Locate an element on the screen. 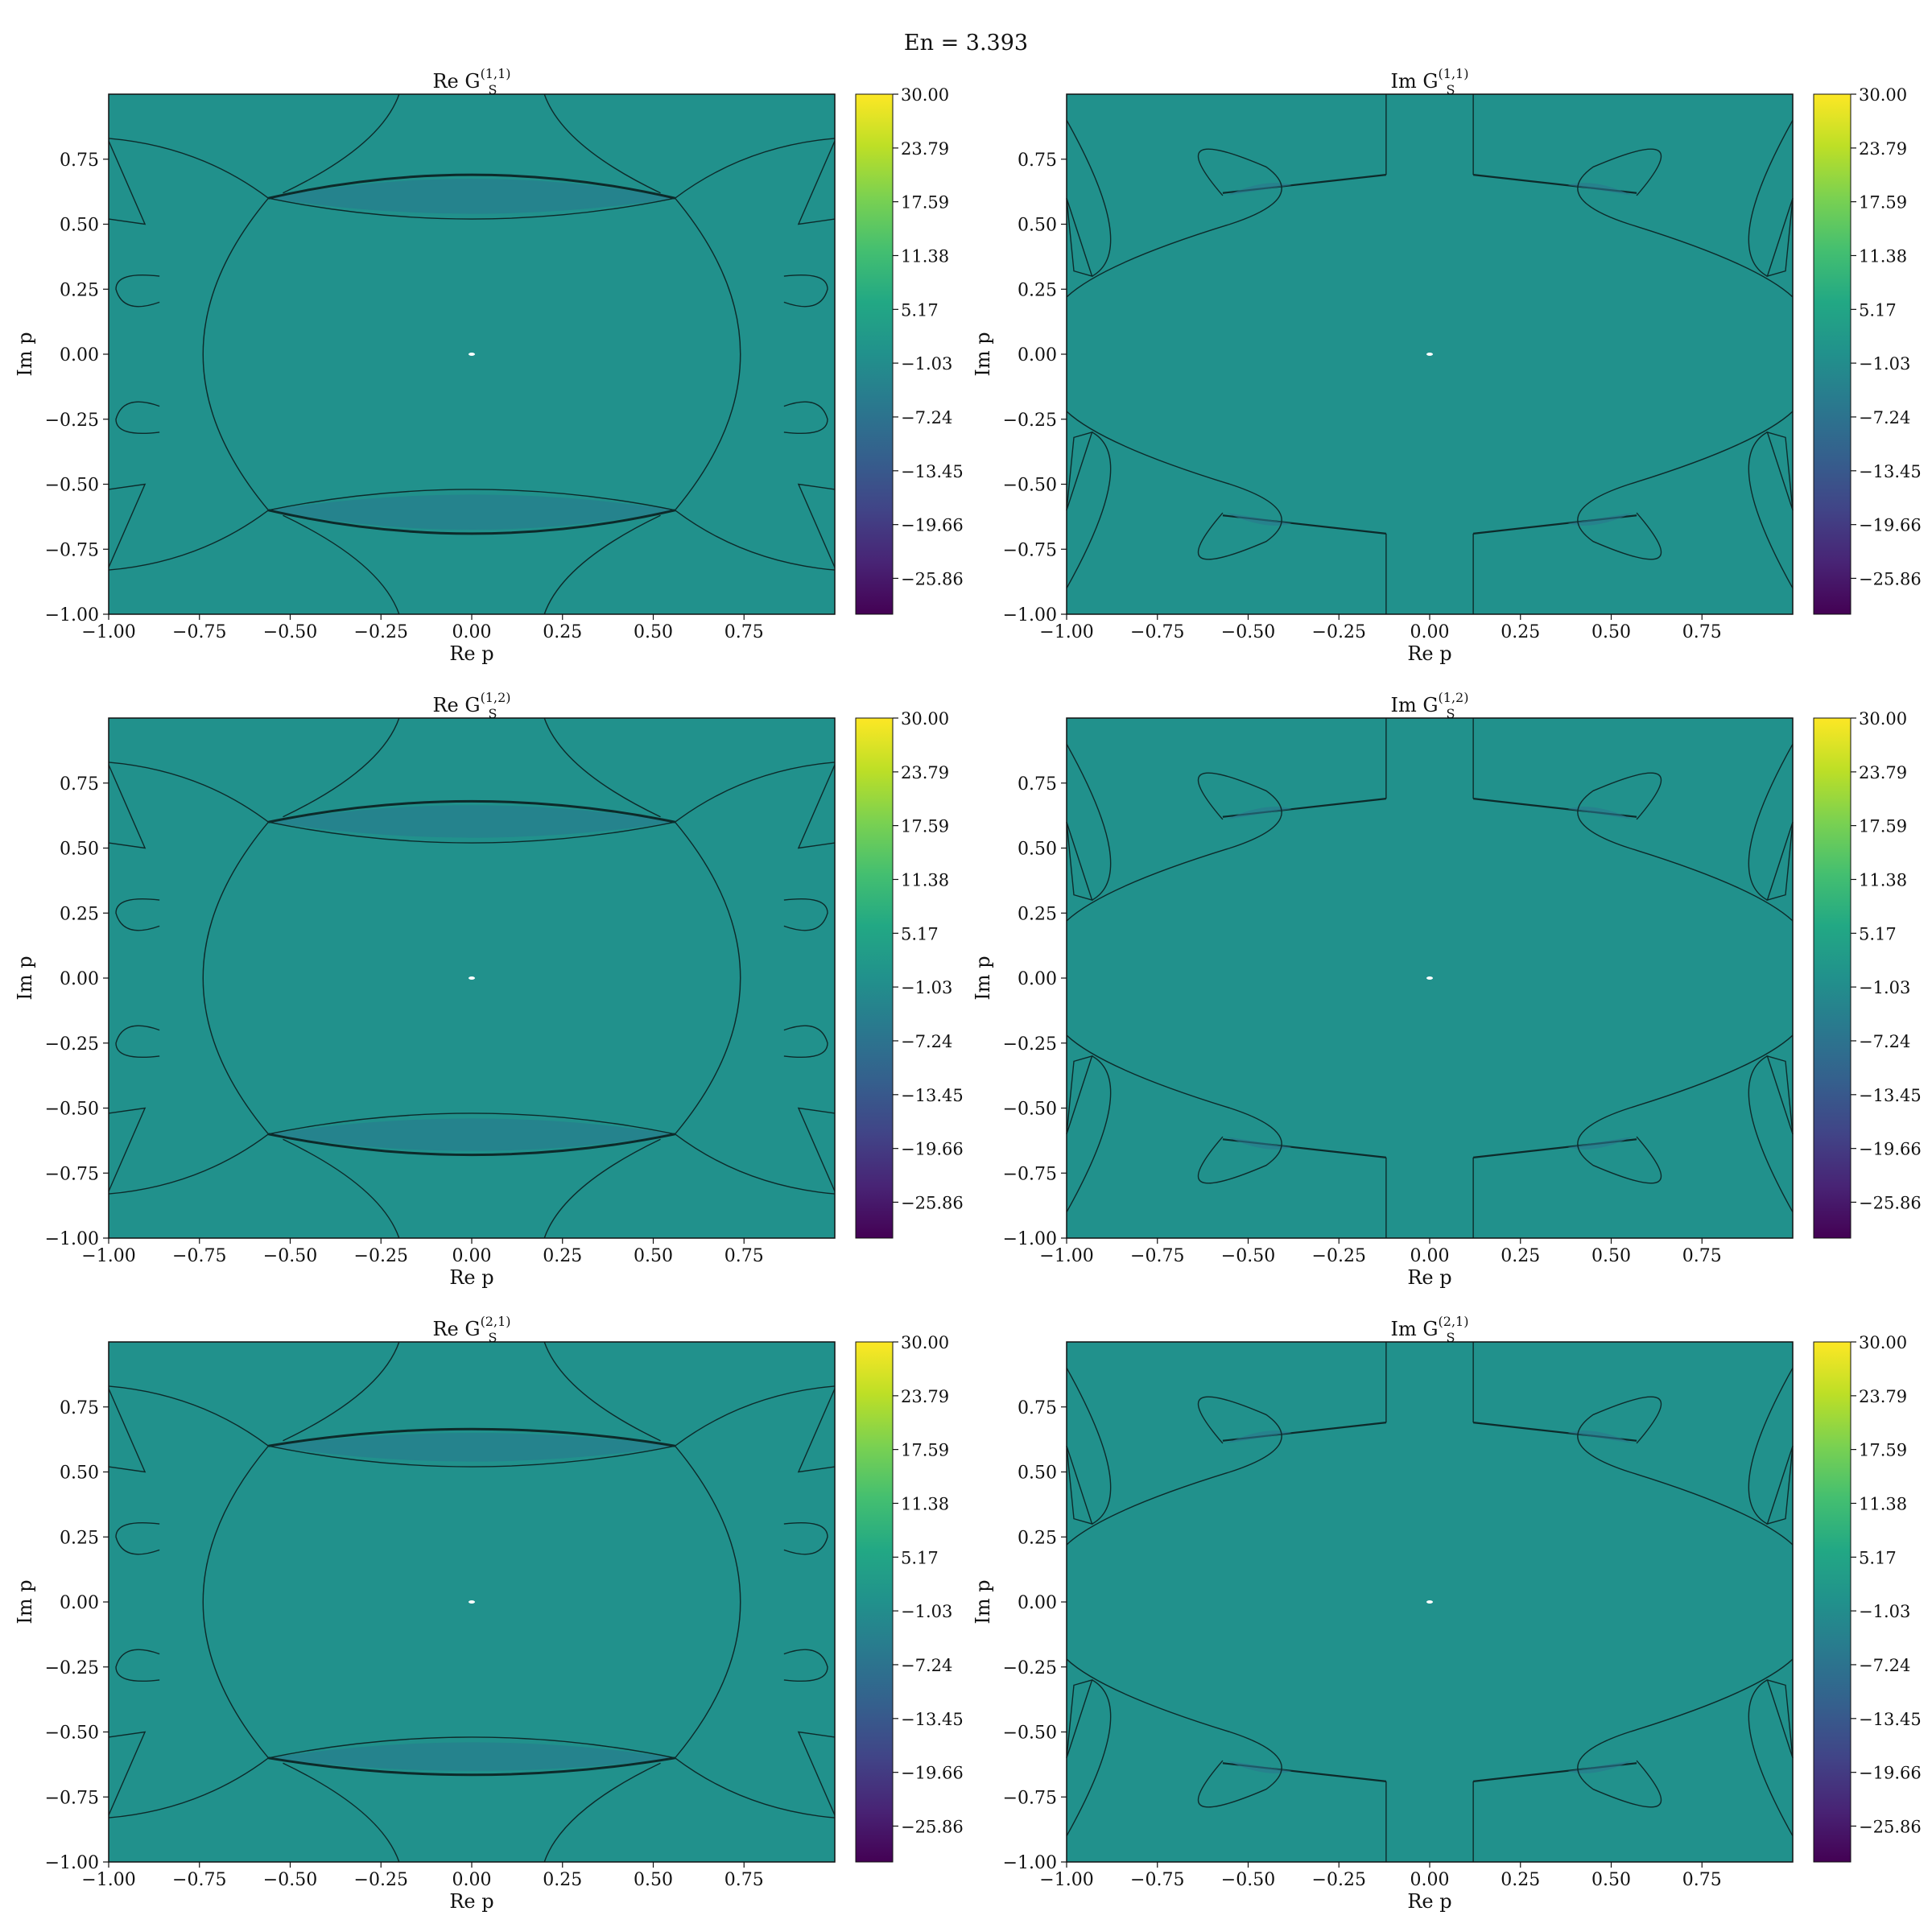 The width and height of the screenshot is (1932, 1932). colorbar-tick-label: −7.24 is located at coordinates (926, 1041).